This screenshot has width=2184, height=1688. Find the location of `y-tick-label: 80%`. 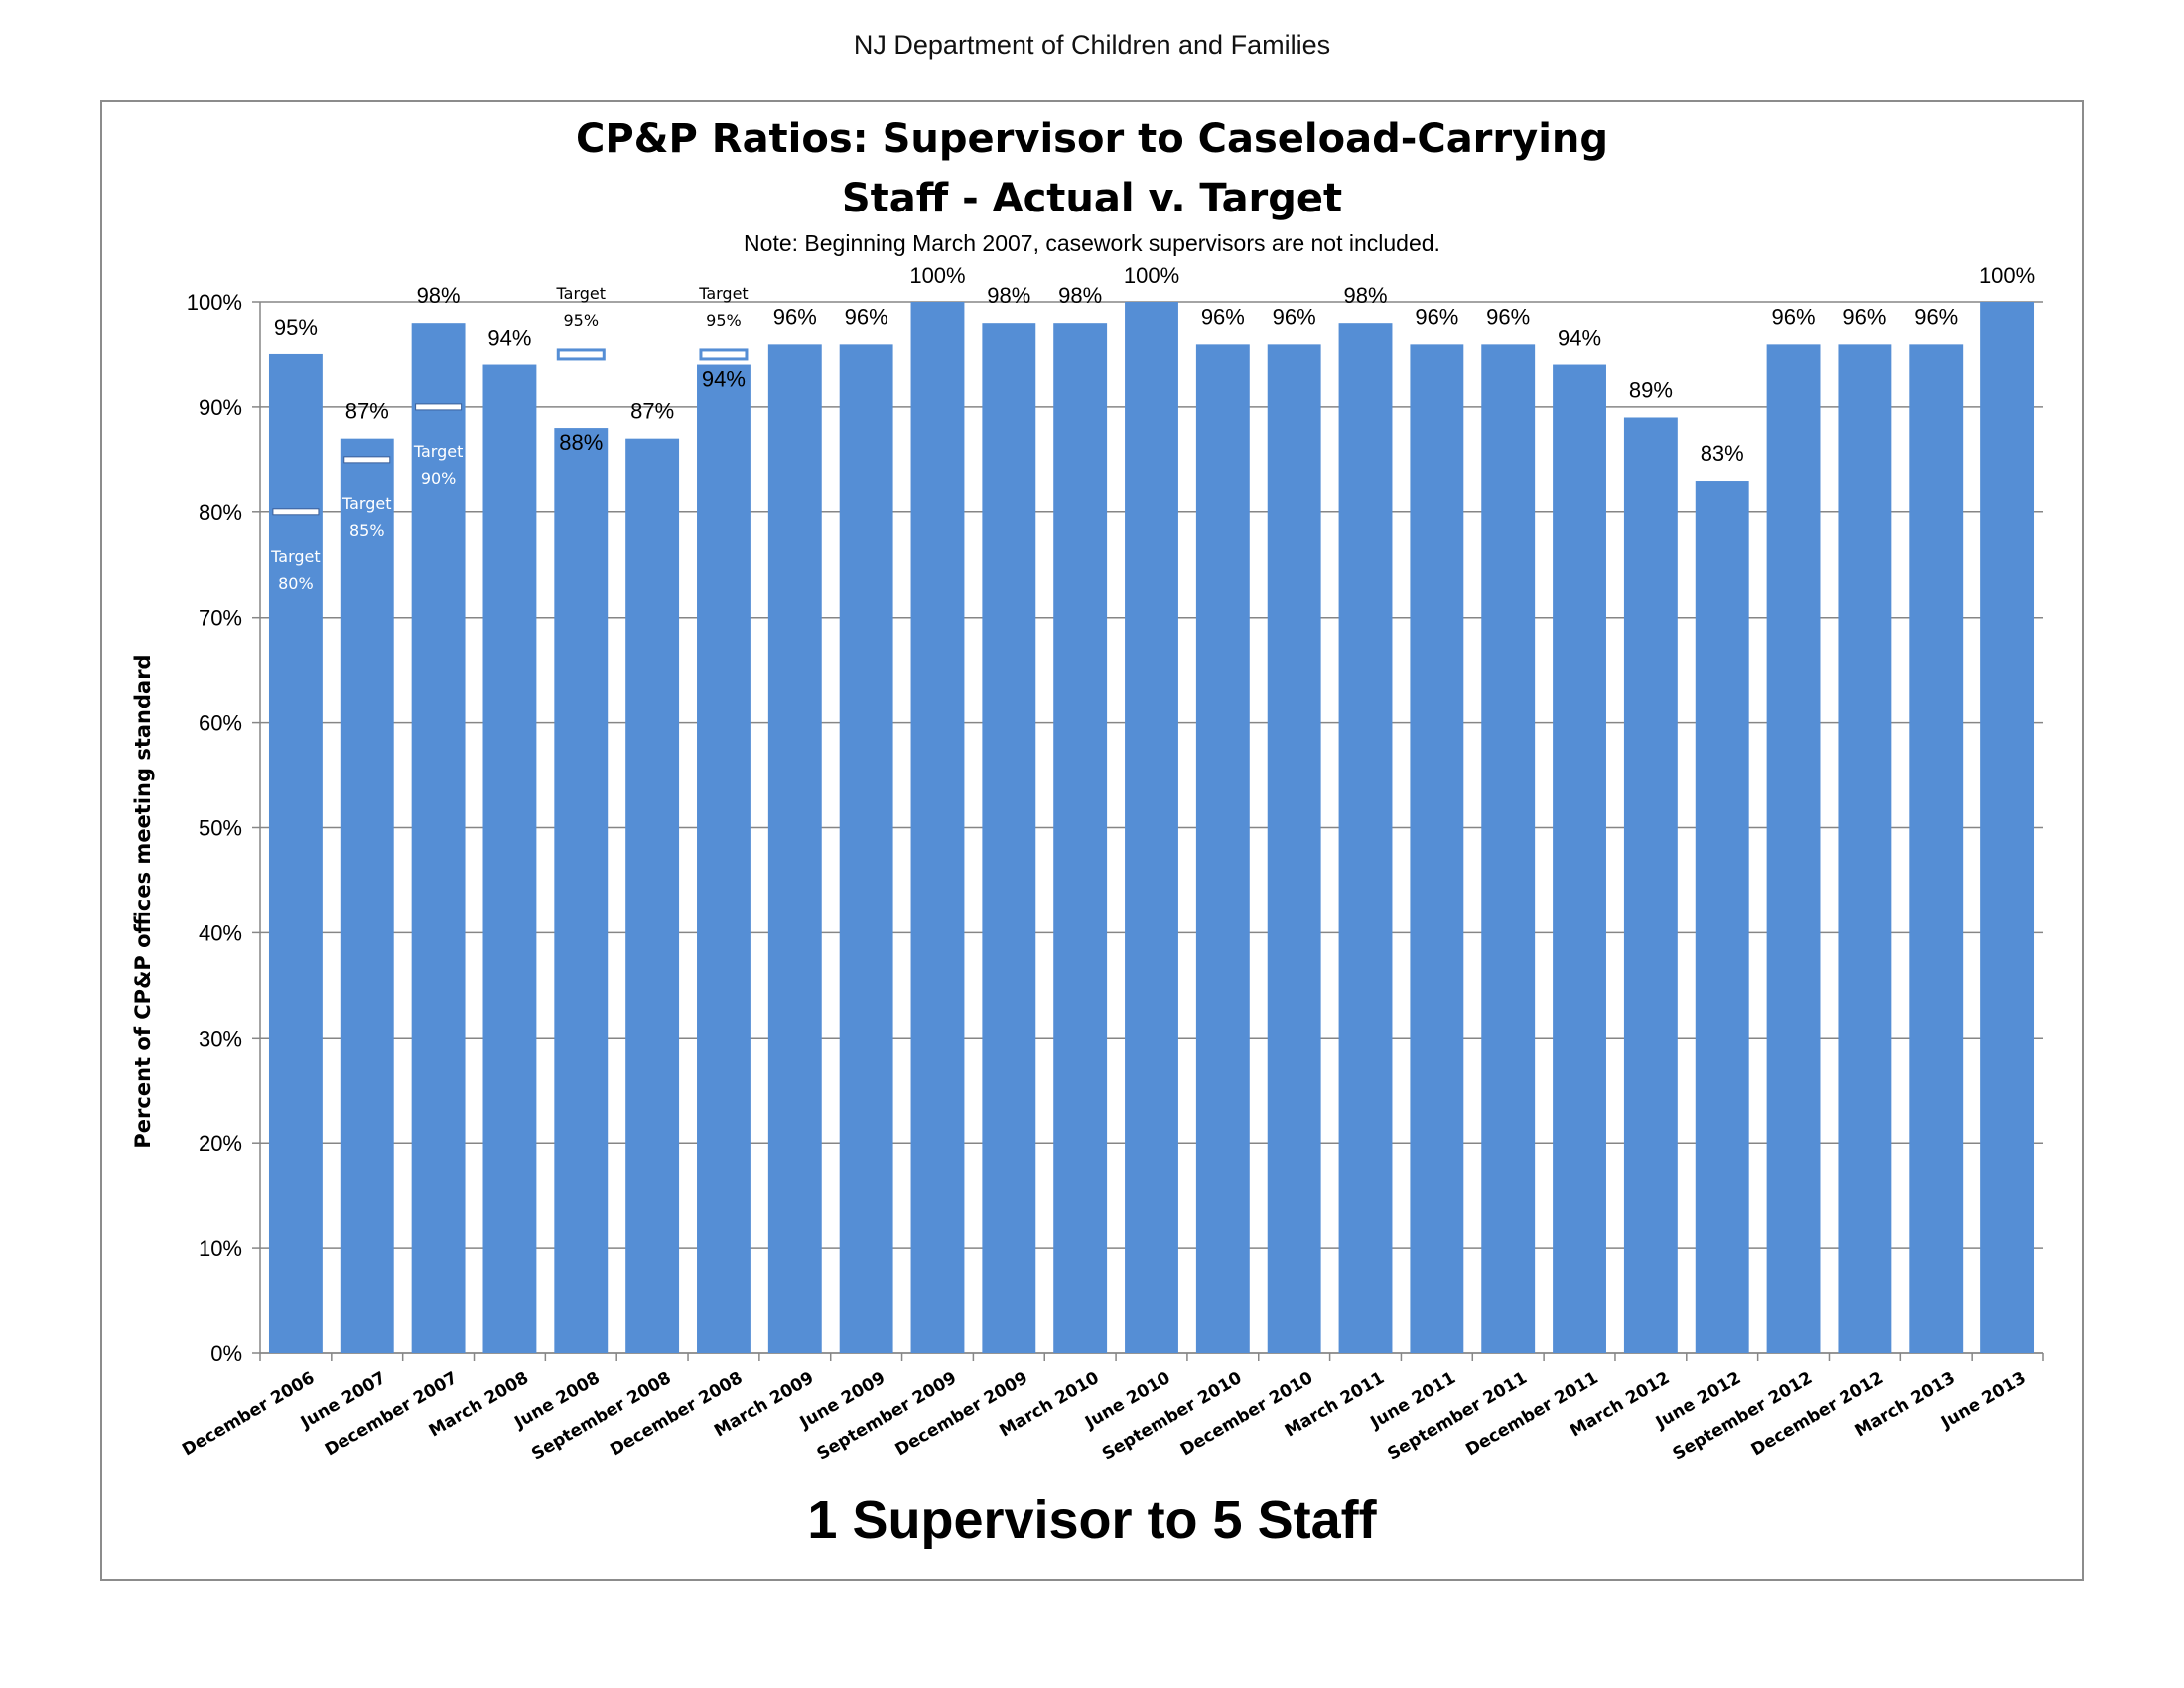

y-tick-label: 80% is located at coordinates (220, 512).